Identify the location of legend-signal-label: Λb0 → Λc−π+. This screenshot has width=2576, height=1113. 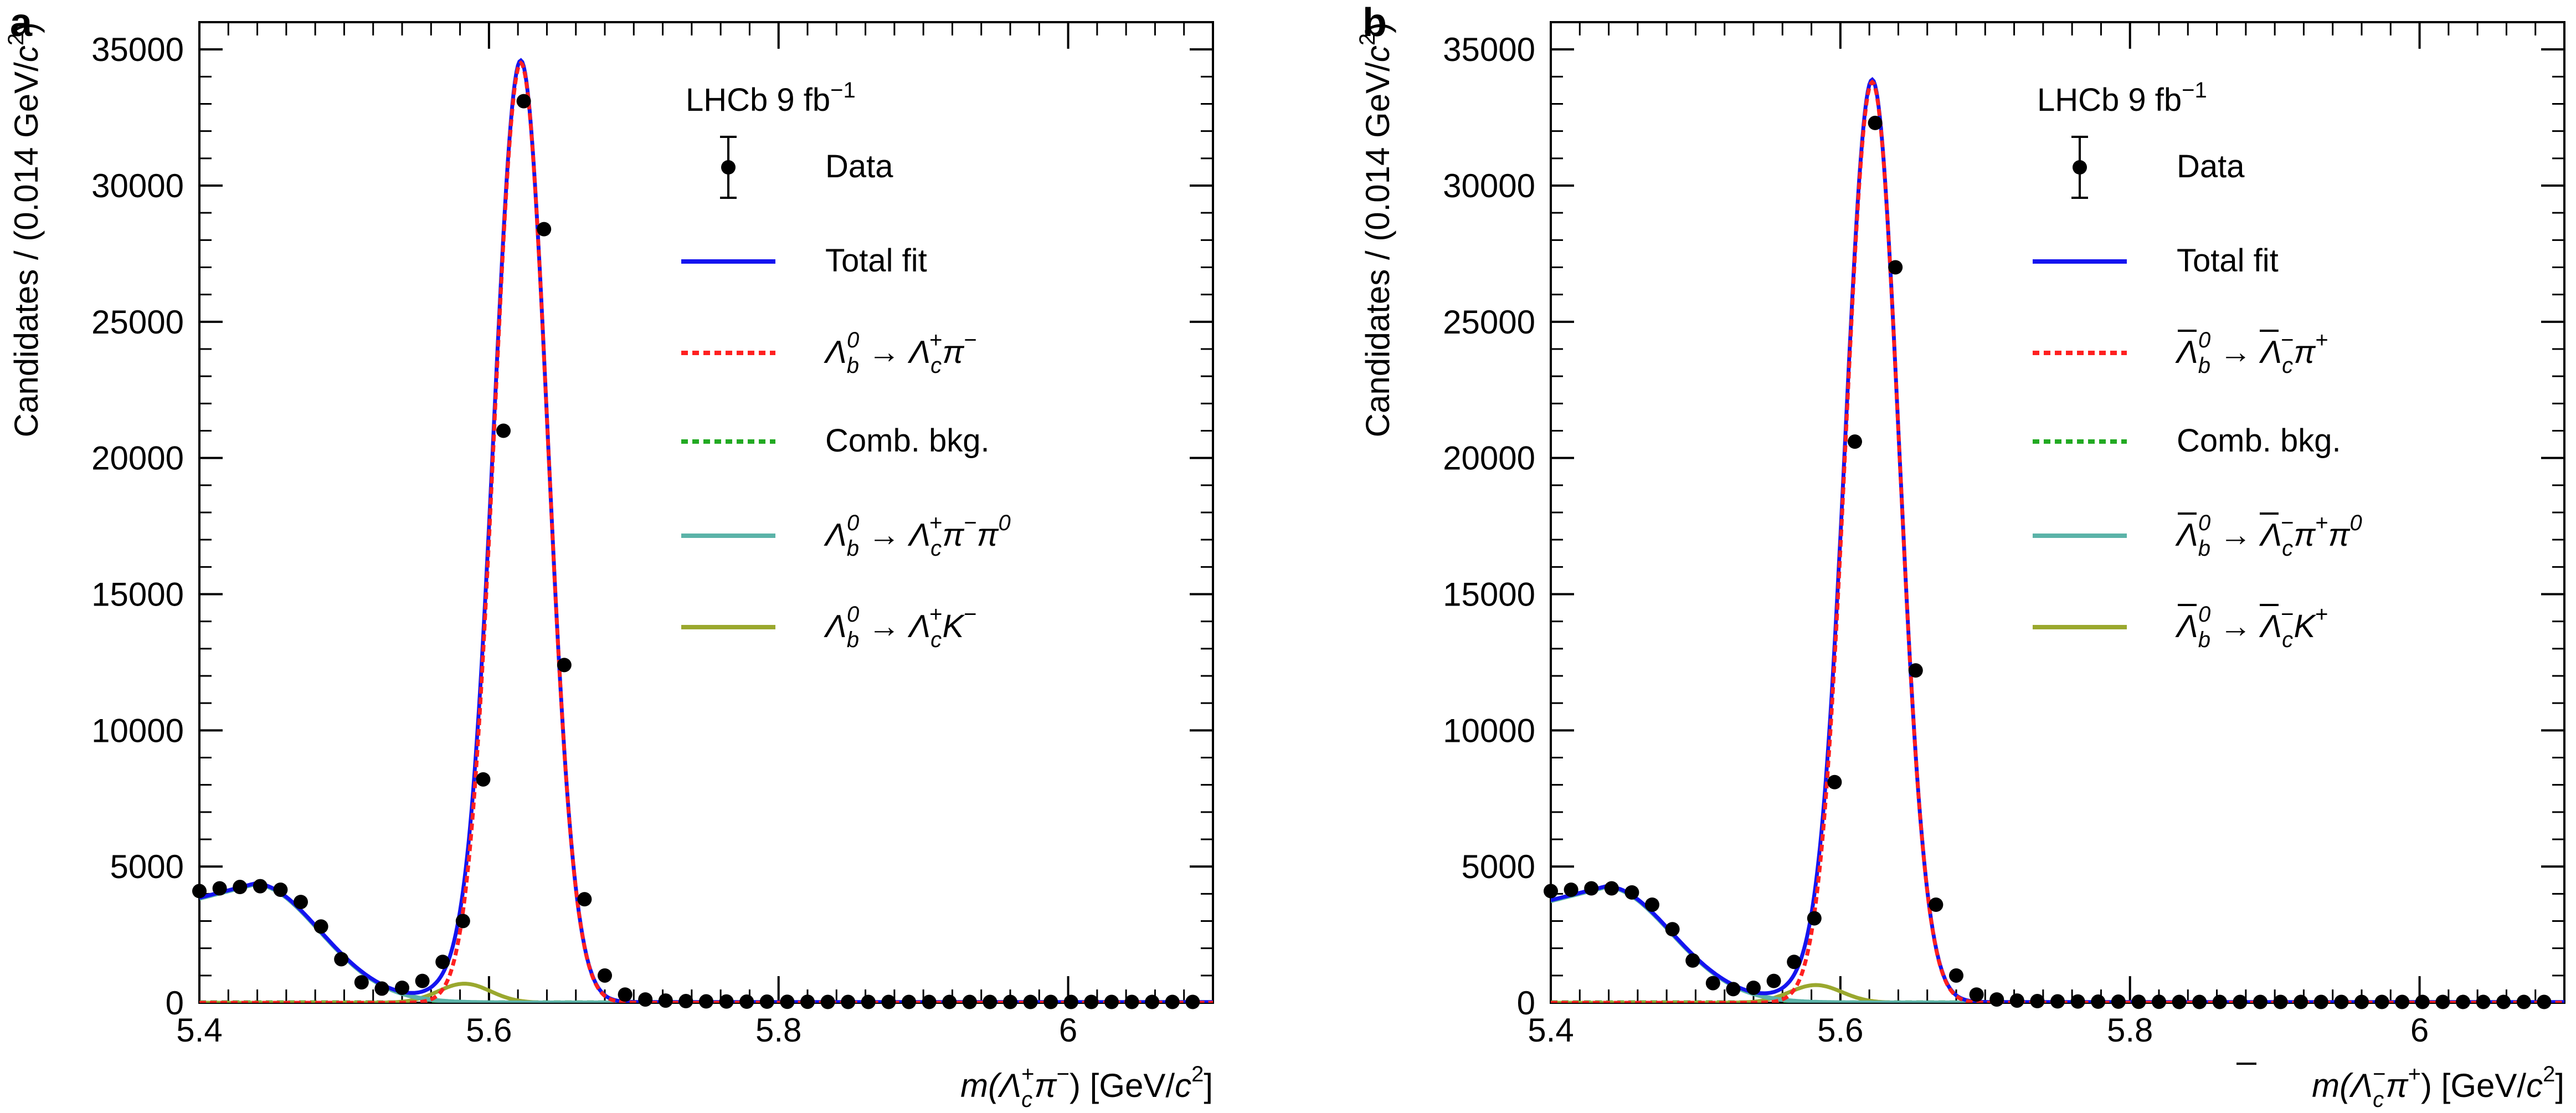
(2251, 353).